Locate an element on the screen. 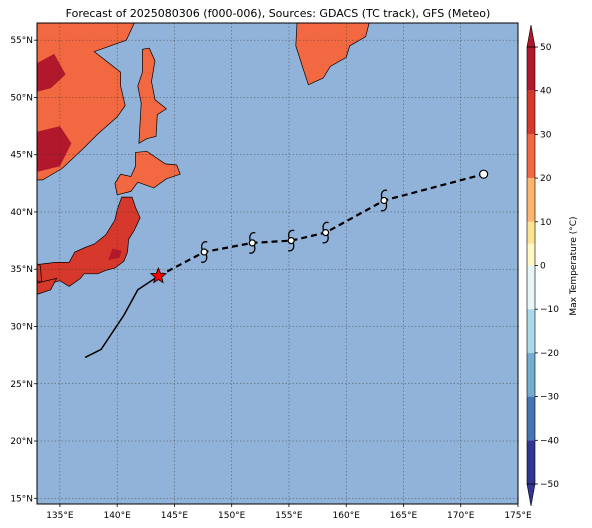 This screenshot has height=528, width=592. colorbar-tick-label: 0 is located at coordinates (543, 267).